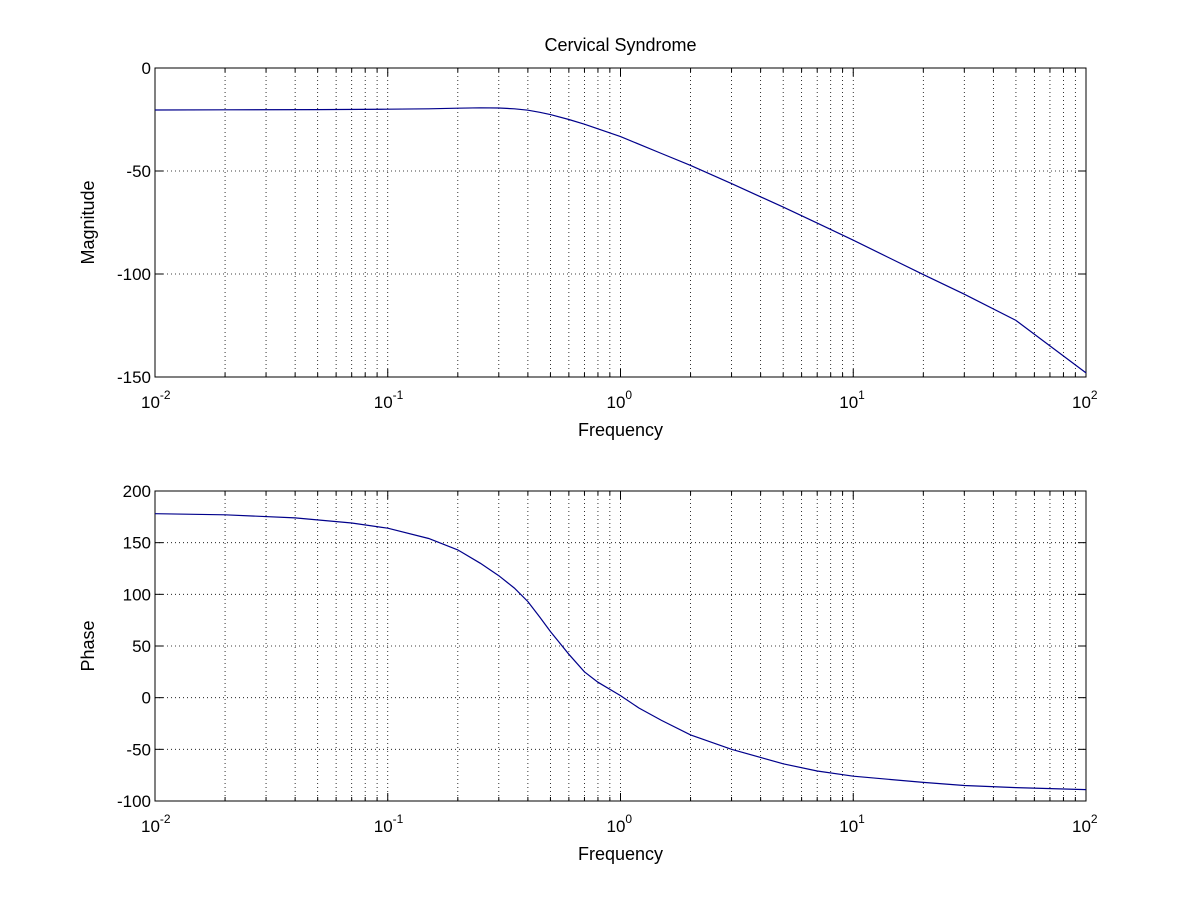  I want to click on magnitude-x-tick-label: 10⁻¹, so click(389, 400).